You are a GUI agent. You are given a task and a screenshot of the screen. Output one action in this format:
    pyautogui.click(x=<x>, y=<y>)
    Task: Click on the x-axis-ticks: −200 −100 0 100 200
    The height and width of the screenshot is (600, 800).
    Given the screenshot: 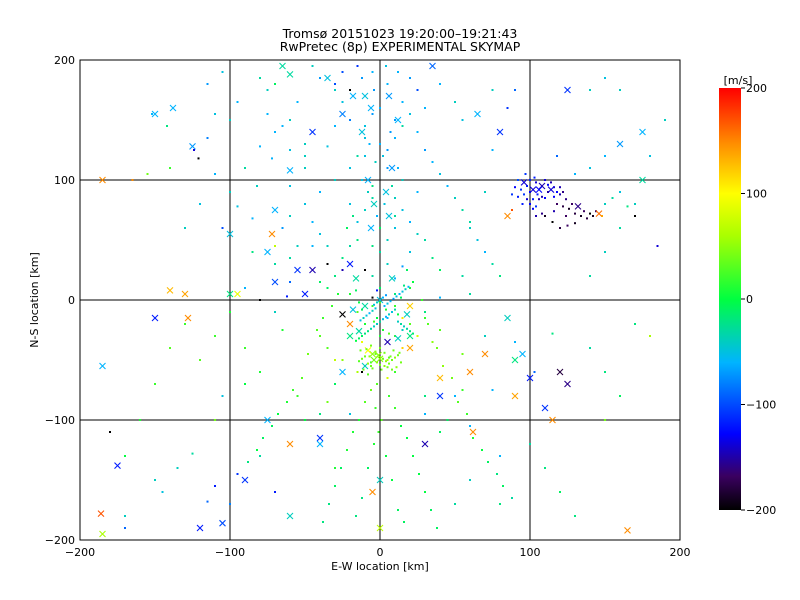 What is the action you would take?
    pyautogui.click(x=378, y=552)
    